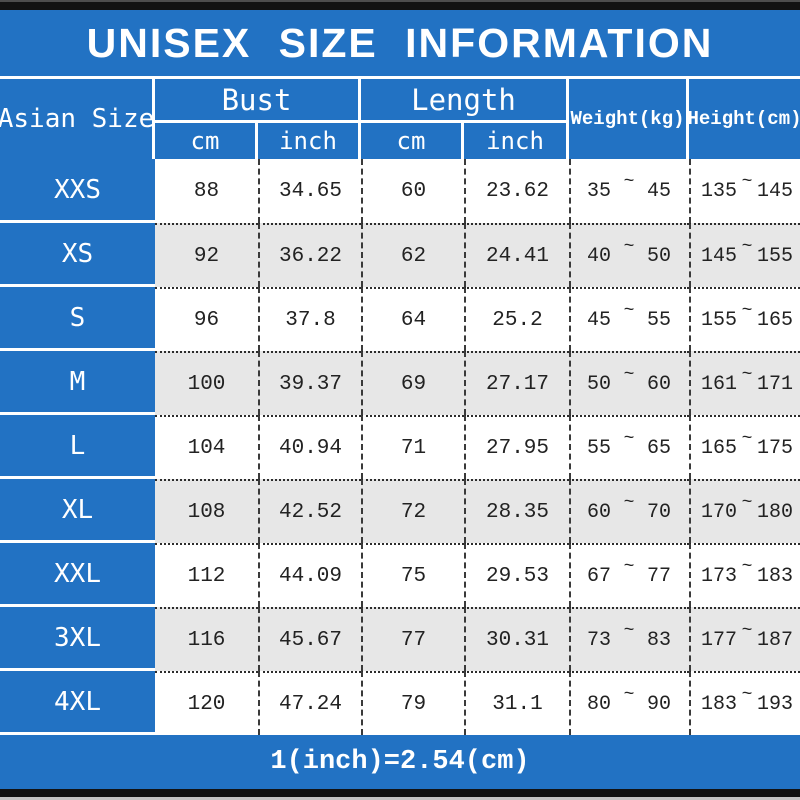 Image resolution: width=800 pixels, height=800 pixels. Describe the element at coordinates (719, 384) in the screenshot. I see `height-min: 161` at that location.